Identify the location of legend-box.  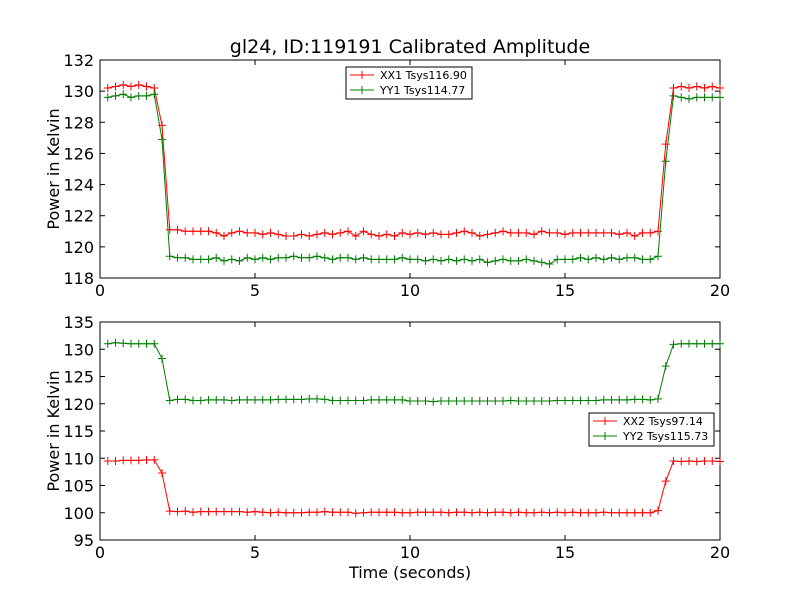
(409, 83).